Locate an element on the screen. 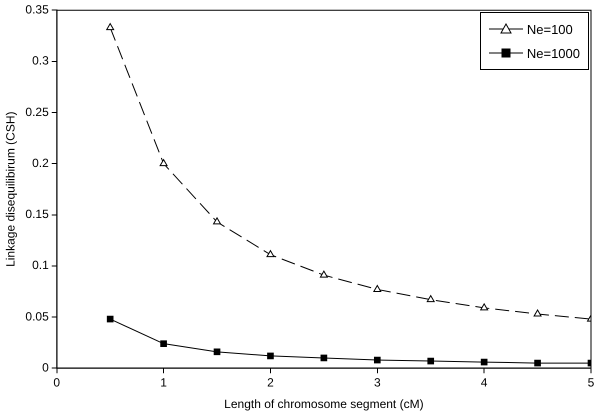 This screenshot has height=416, width=603. y-tick-label: 0.25 is located at coordinates (37, 111).